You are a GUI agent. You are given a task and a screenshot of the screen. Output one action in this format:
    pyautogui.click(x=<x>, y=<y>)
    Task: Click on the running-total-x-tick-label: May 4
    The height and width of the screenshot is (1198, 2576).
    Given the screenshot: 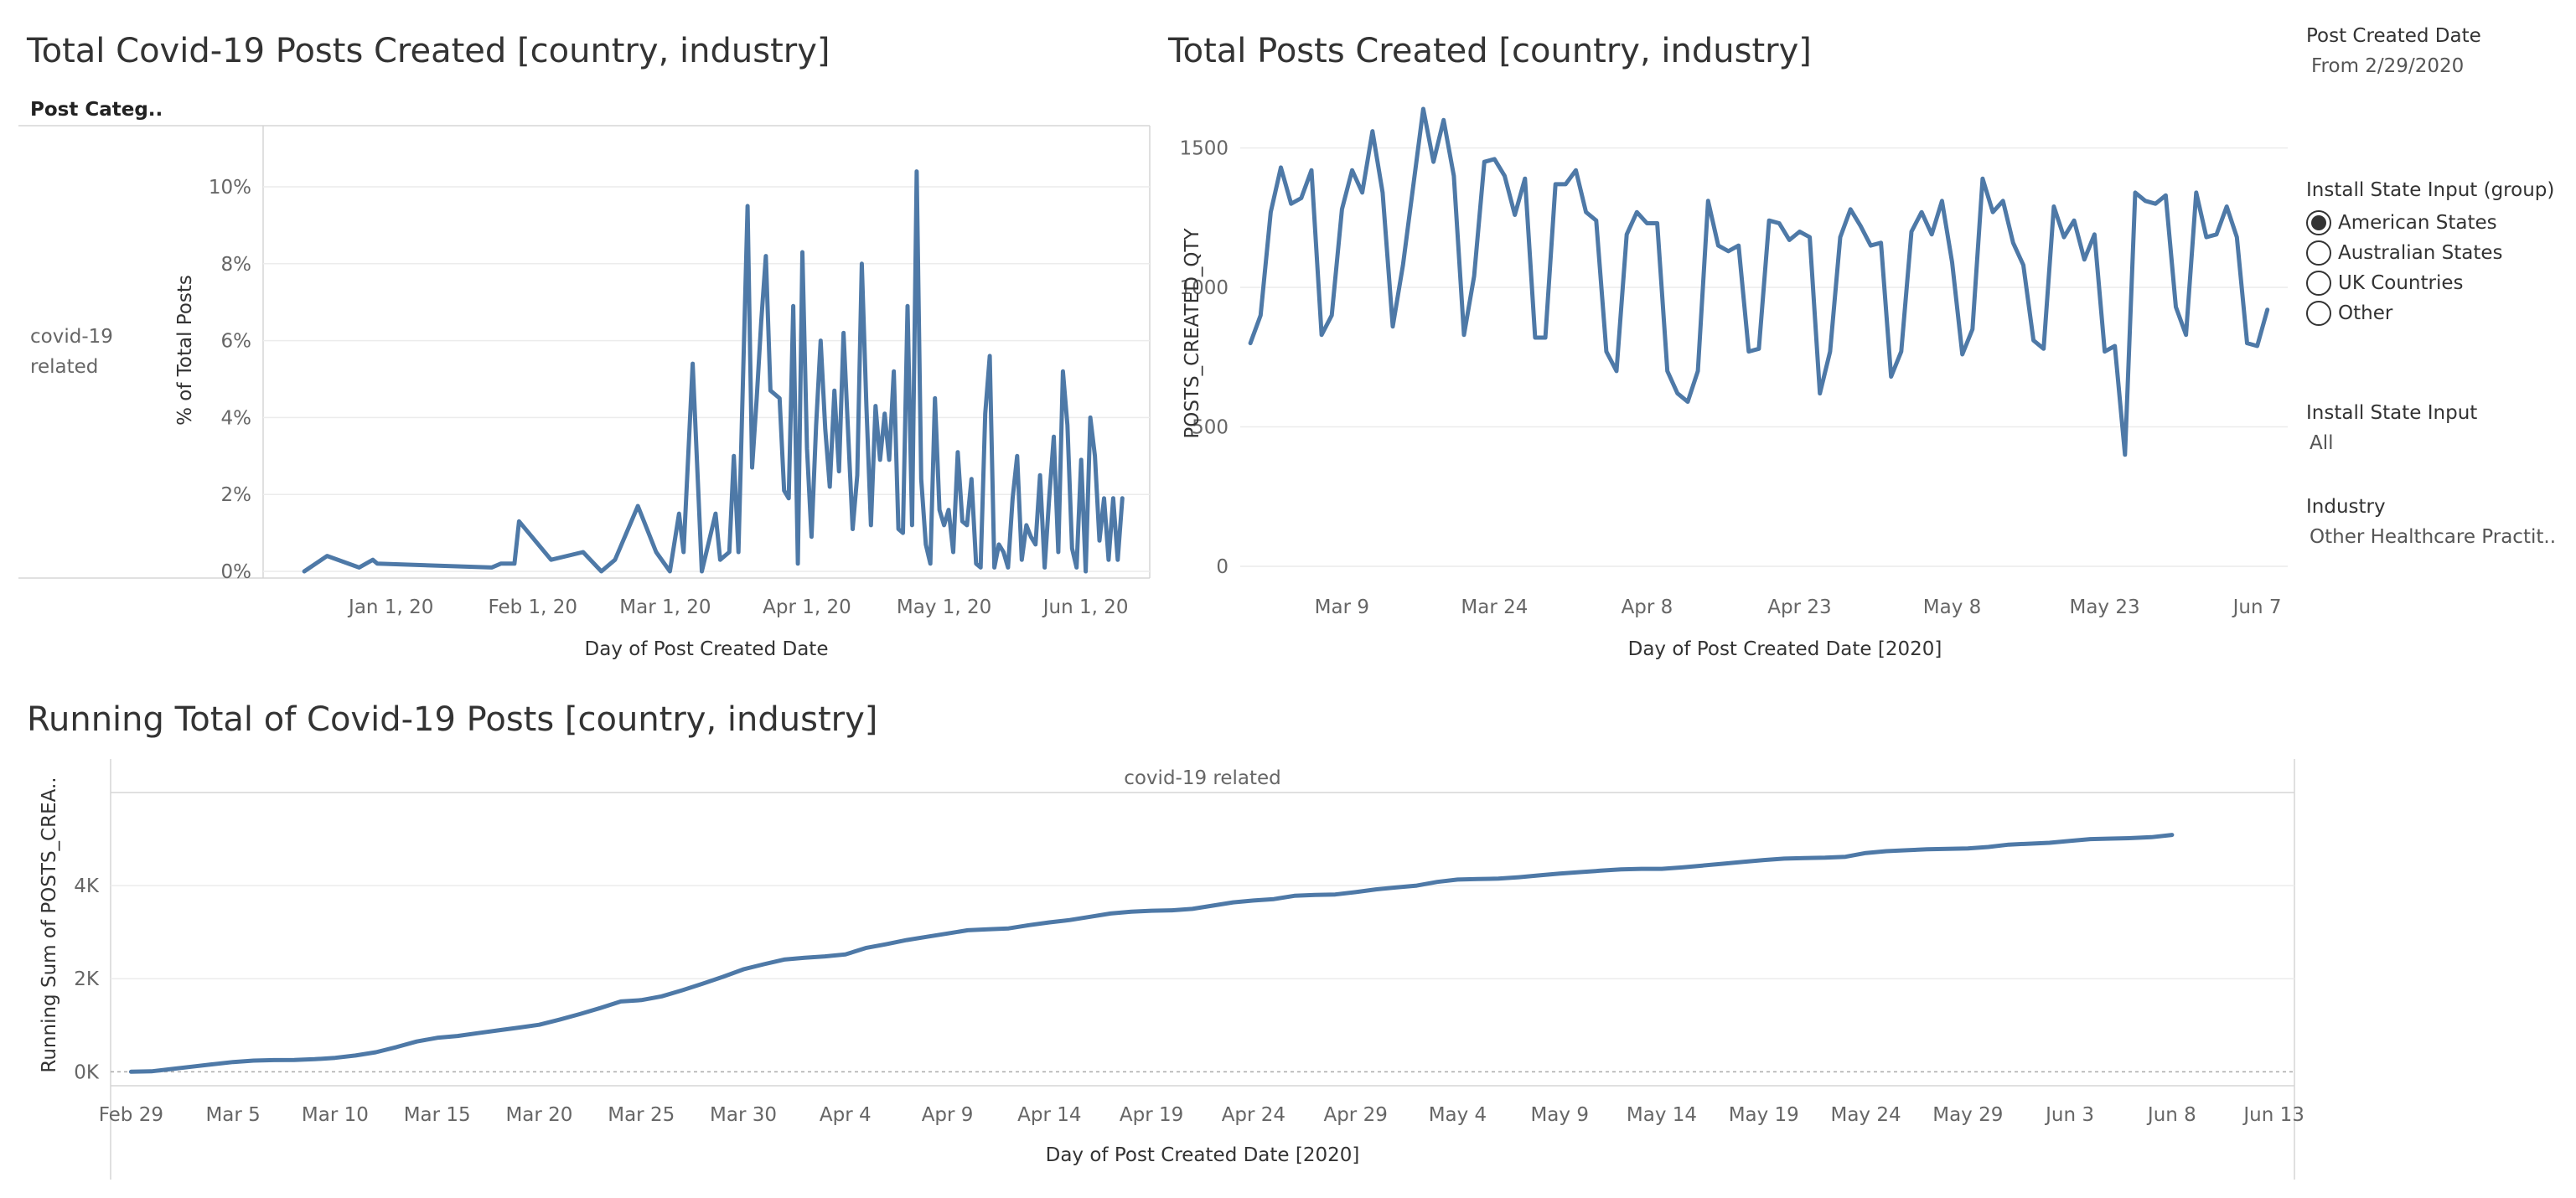 What is the action you would take?
    pyautogui.click(x=1458, y=1115)
    